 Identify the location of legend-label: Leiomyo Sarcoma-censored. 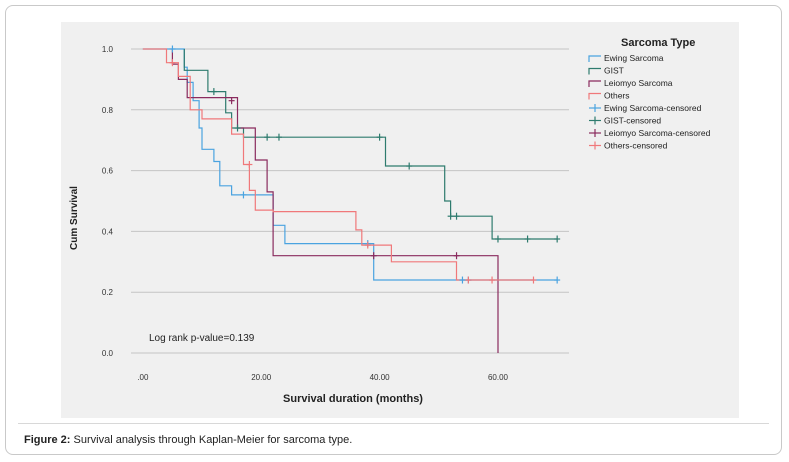
(657, 133).